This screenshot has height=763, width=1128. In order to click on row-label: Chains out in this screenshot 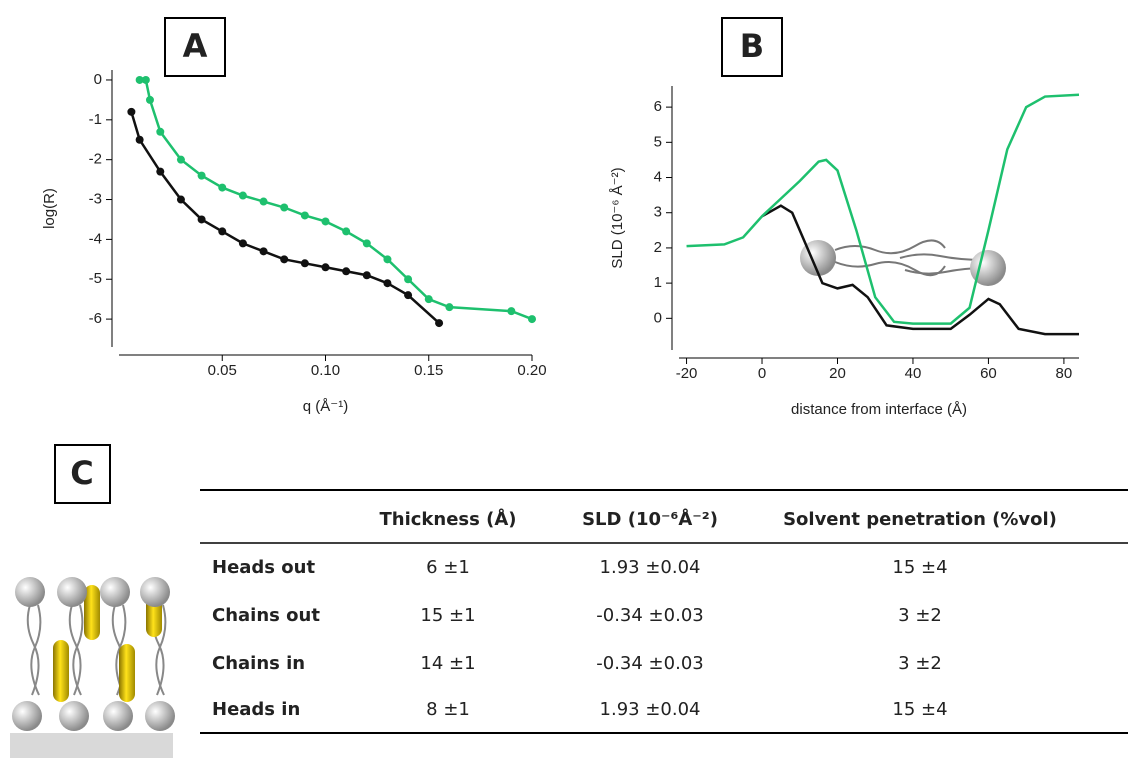, I will do `click(266, 615)`.